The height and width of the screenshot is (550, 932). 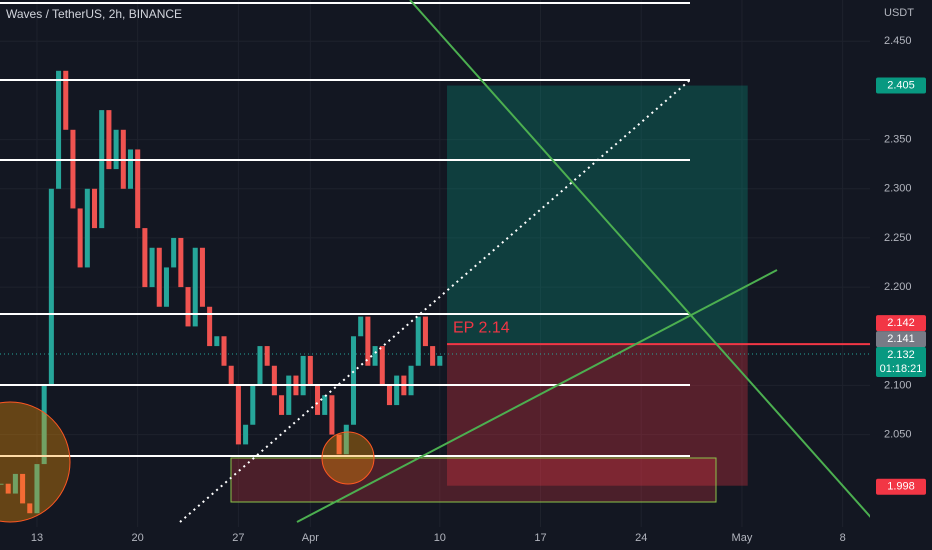 I want to click on price-tag-label: 1.998, so click(x=901, y=487).